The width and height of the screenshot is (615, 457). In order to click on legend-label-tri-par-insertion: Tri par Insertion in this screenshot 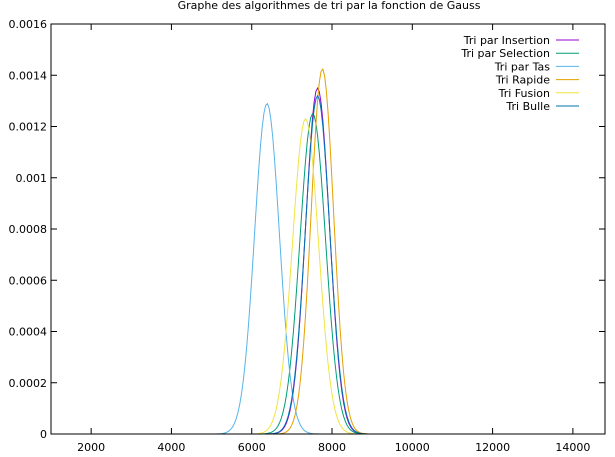, I will do `click(506, 40)`.